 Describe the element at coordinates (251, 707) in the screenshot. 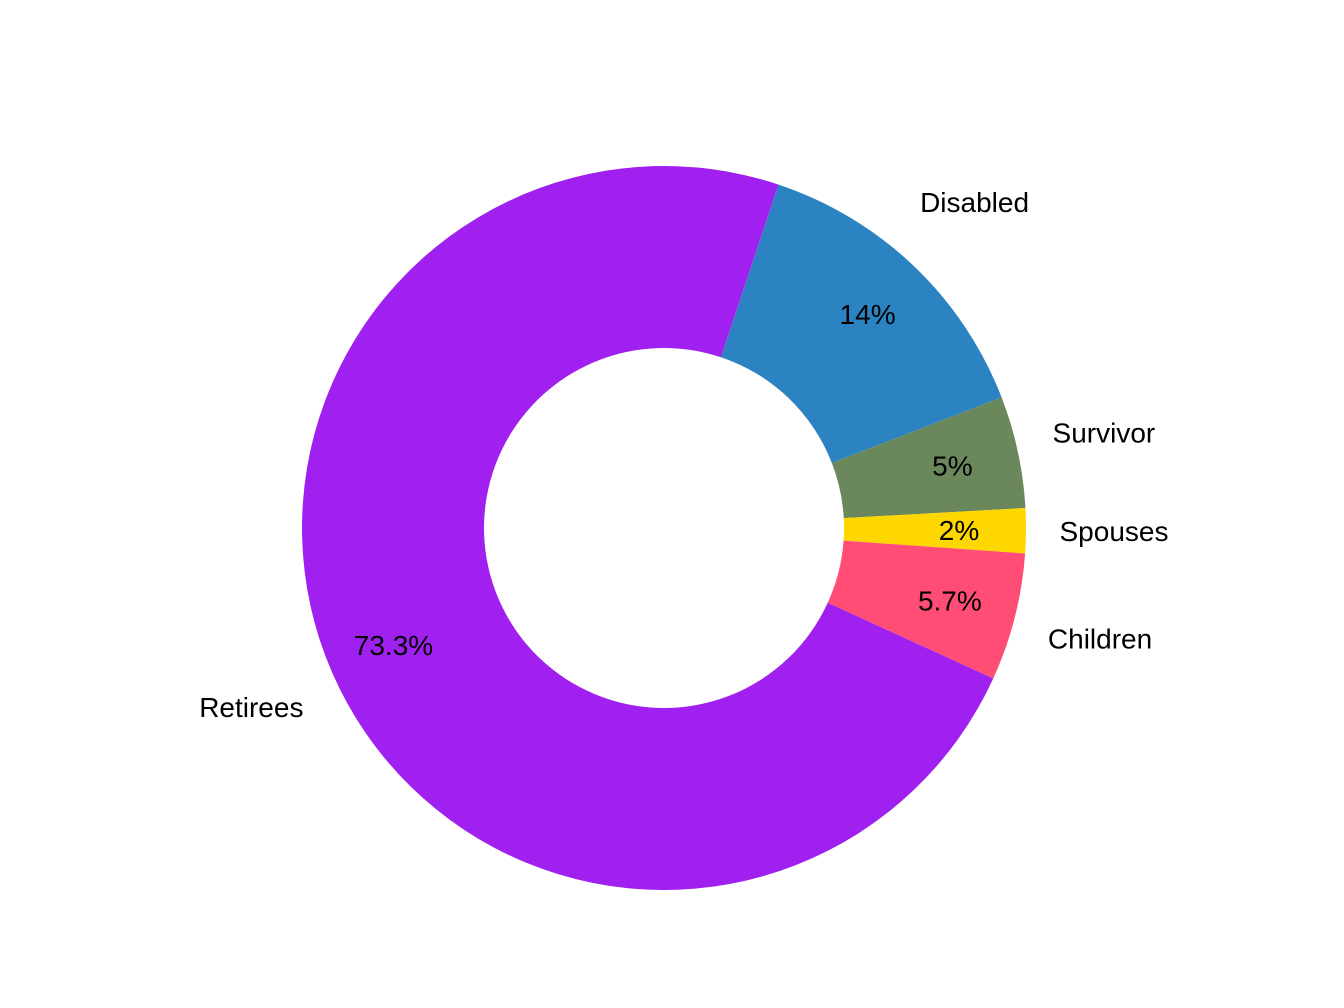

I see `category-label-retirees: Retirees` at that location.